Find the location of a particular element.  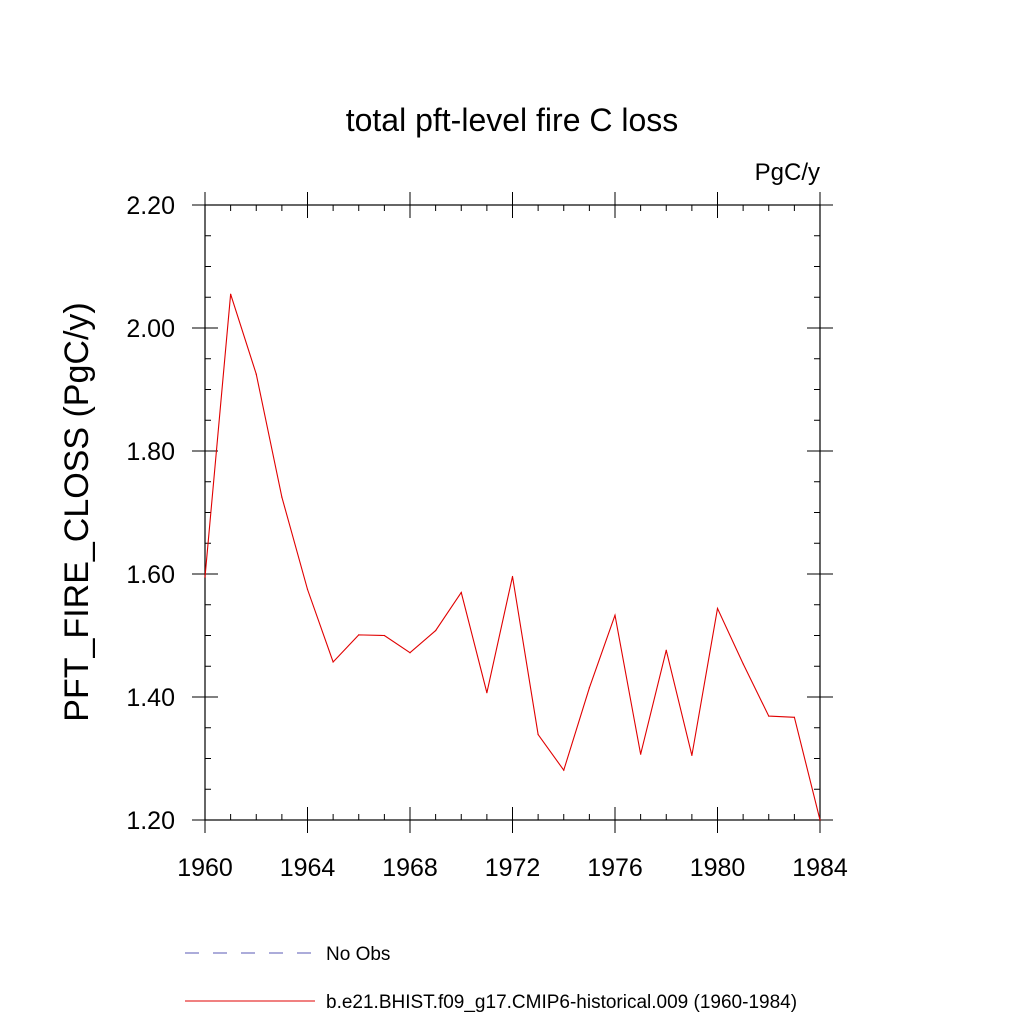

y-tick-label: 1.60 is located at coordinates (150, 575).